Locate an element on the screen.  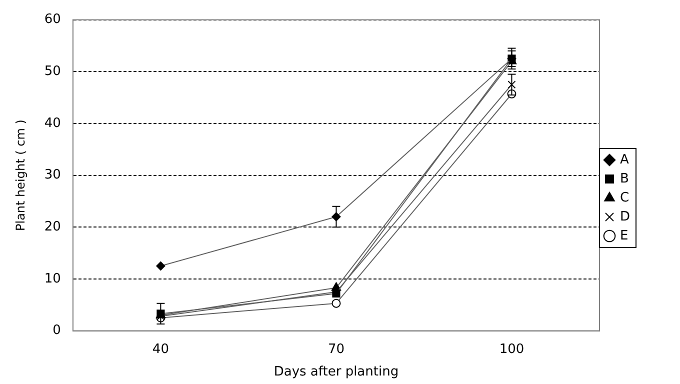
y-tick-label: 60 is located at coordinates (52, 20).